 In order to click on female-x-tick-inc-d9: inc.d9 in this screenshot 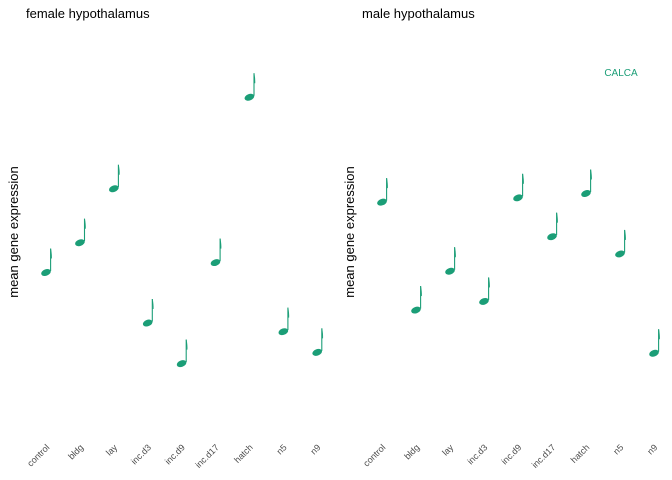, I will do `click(175, 454)`.